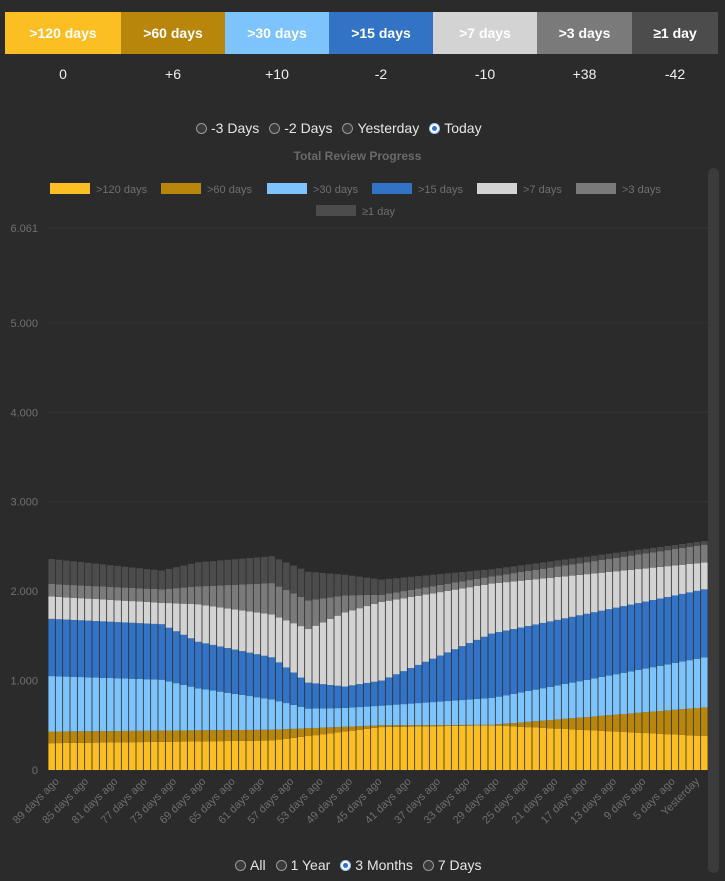 Image resolution: width=725 pixels, height=881 pixels. I want to click on range-option-2: 3 Months, so click(376, 865).